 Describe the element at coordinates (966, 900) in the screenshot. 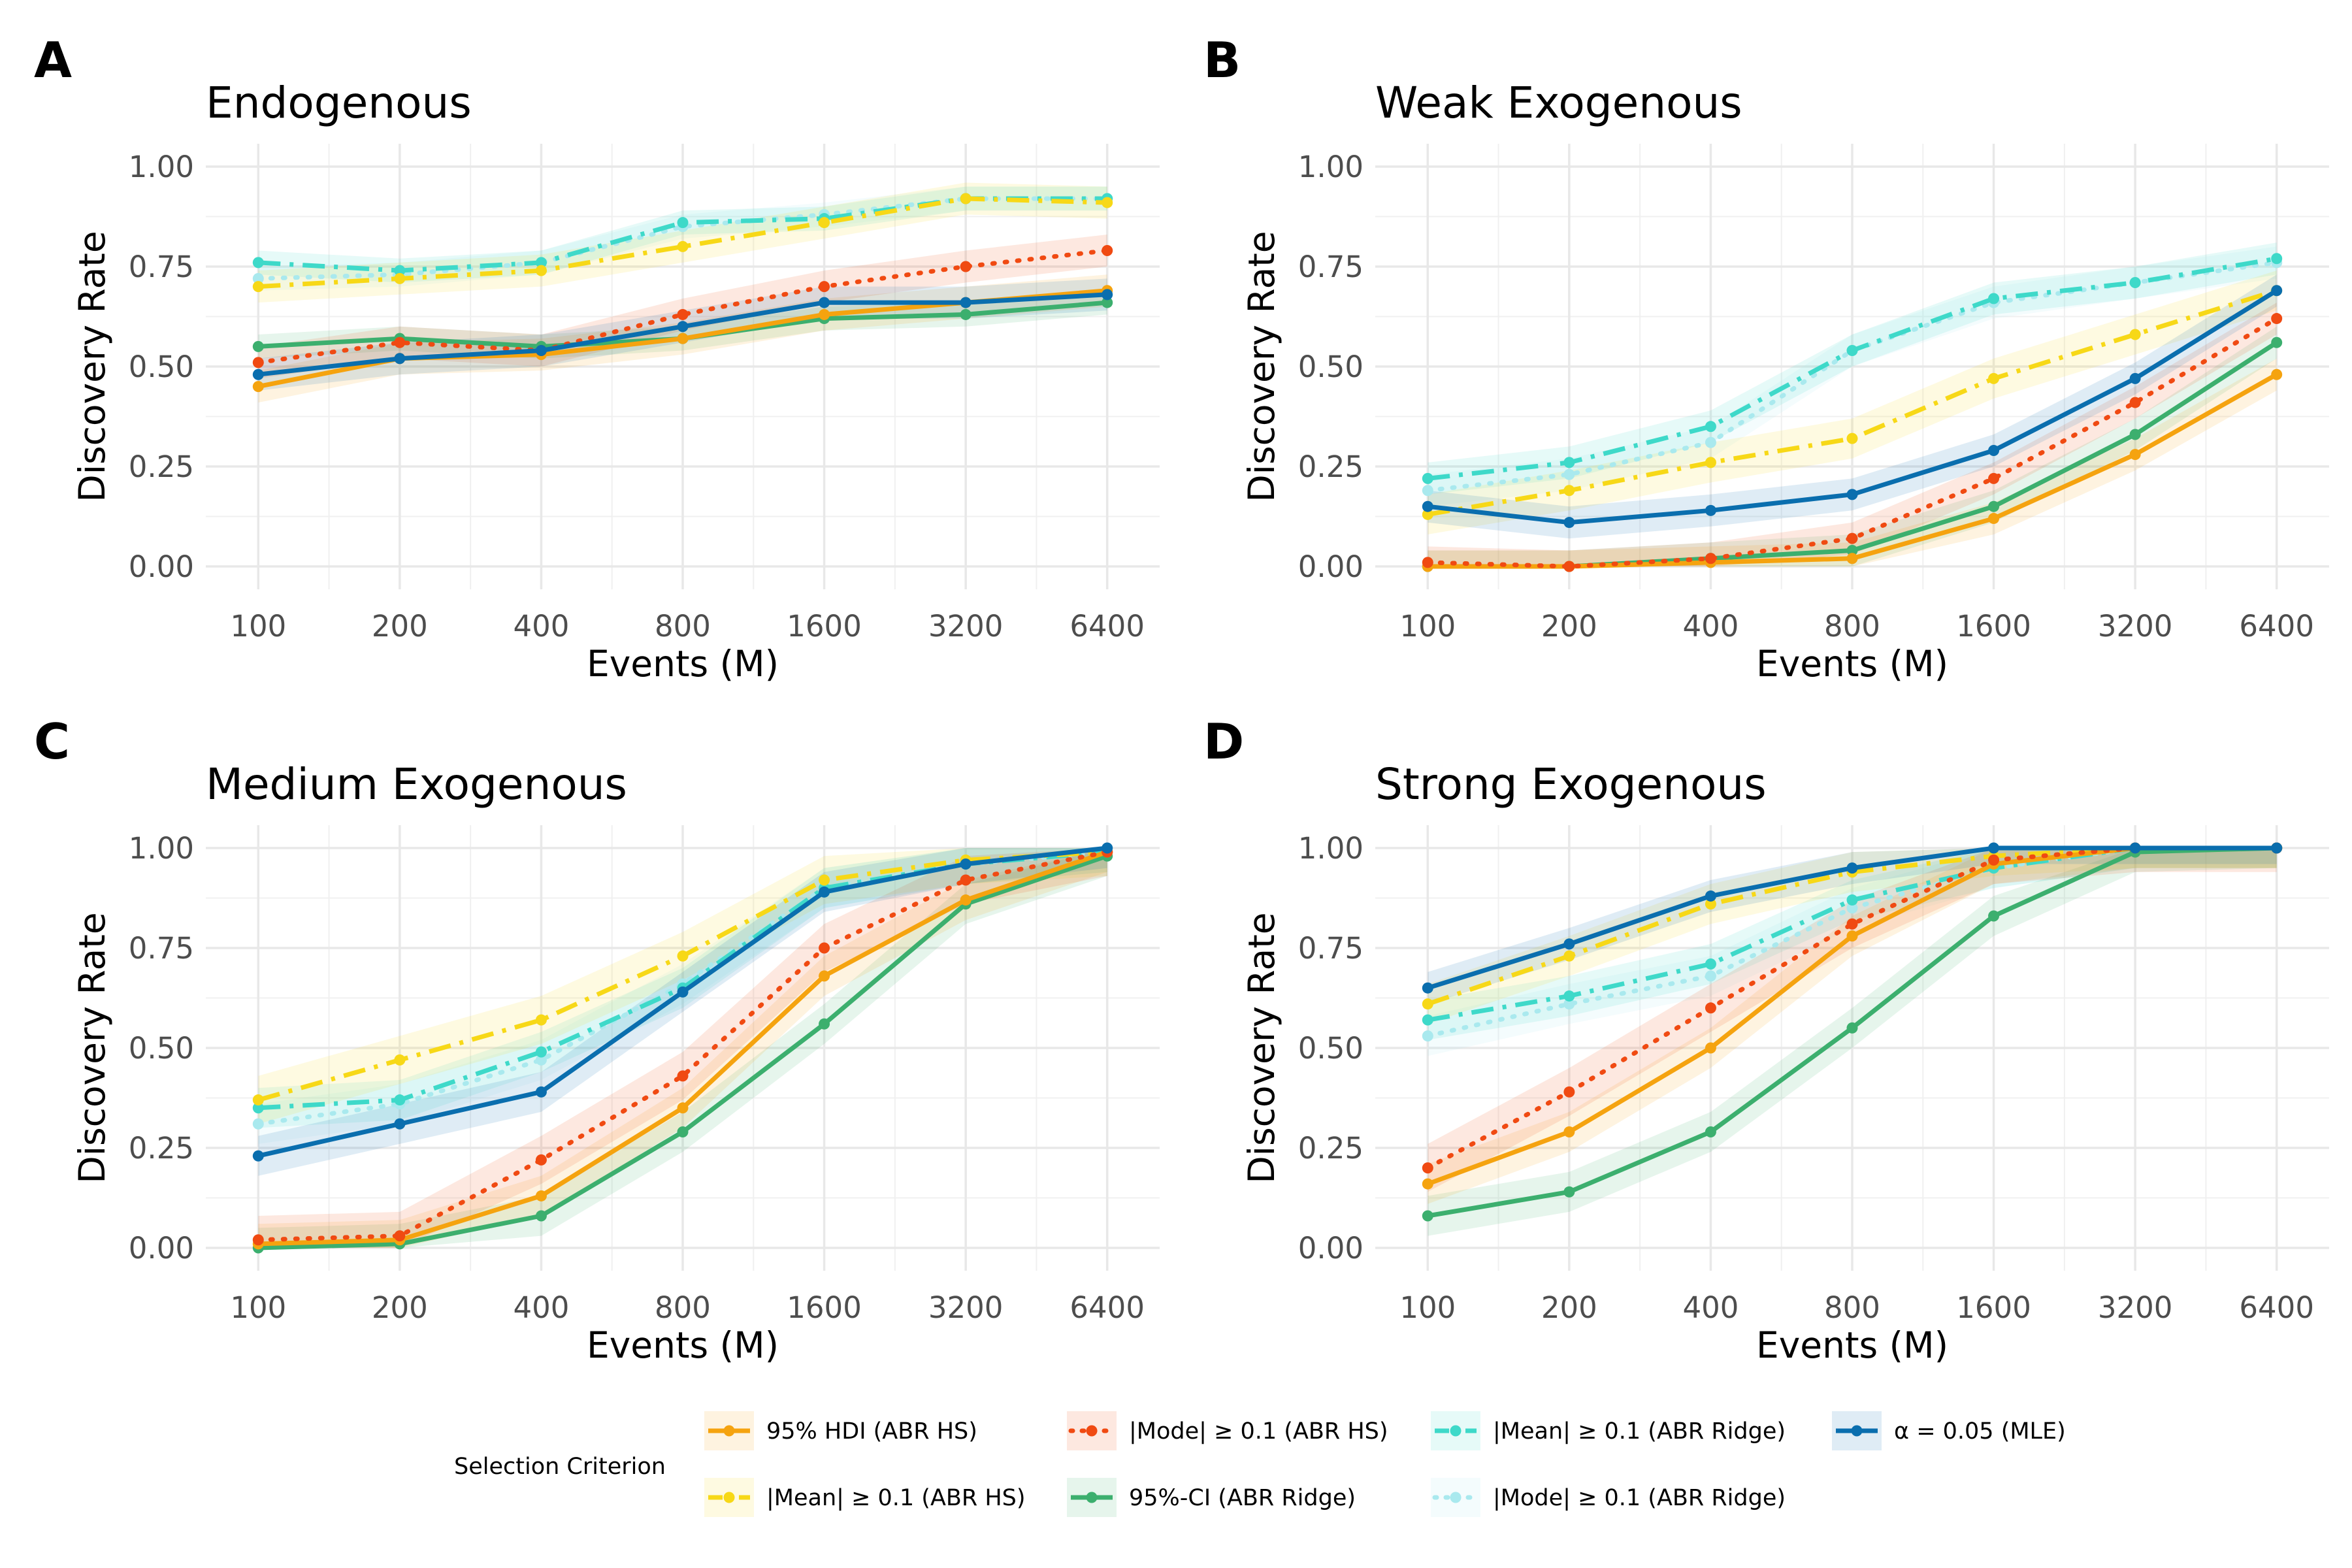

I see `panel-c-point-95-hdi-abr-hs` at that location.